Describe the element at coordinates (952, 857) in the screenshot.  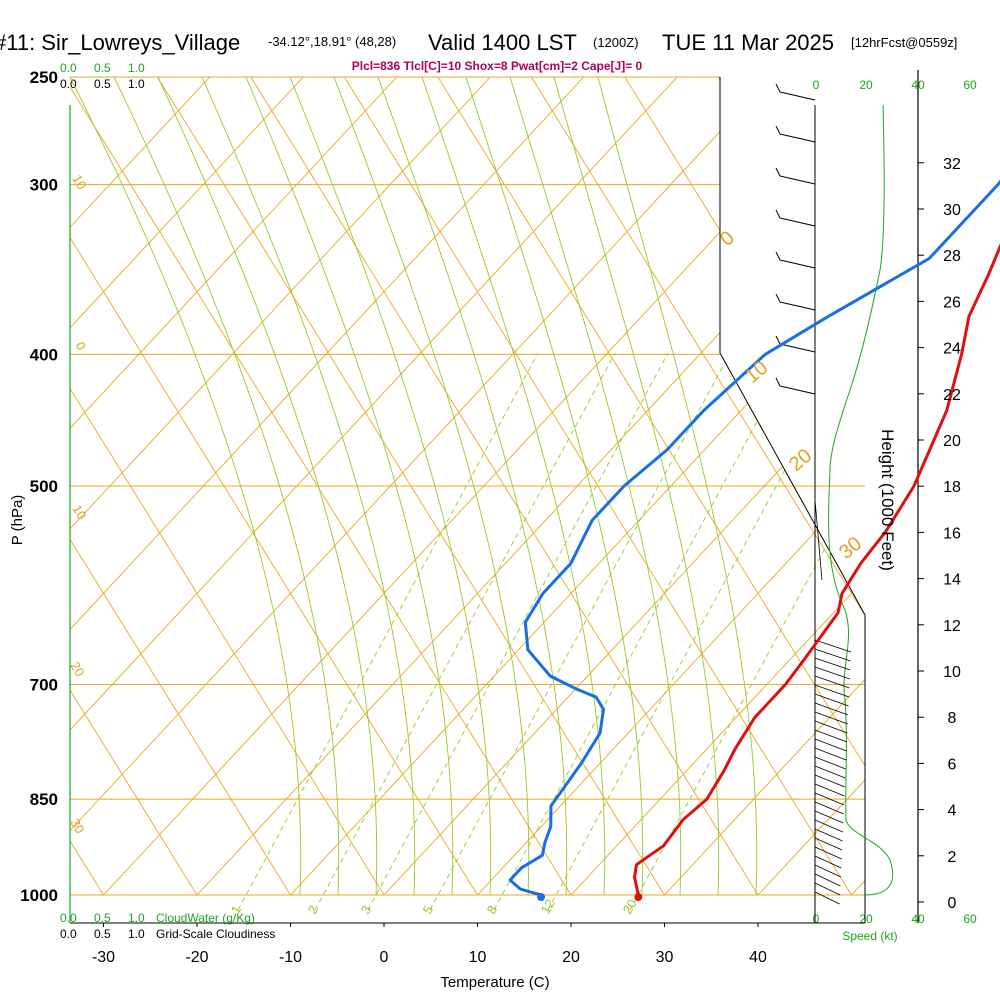
I see `height-tick-label: 2` at that location.